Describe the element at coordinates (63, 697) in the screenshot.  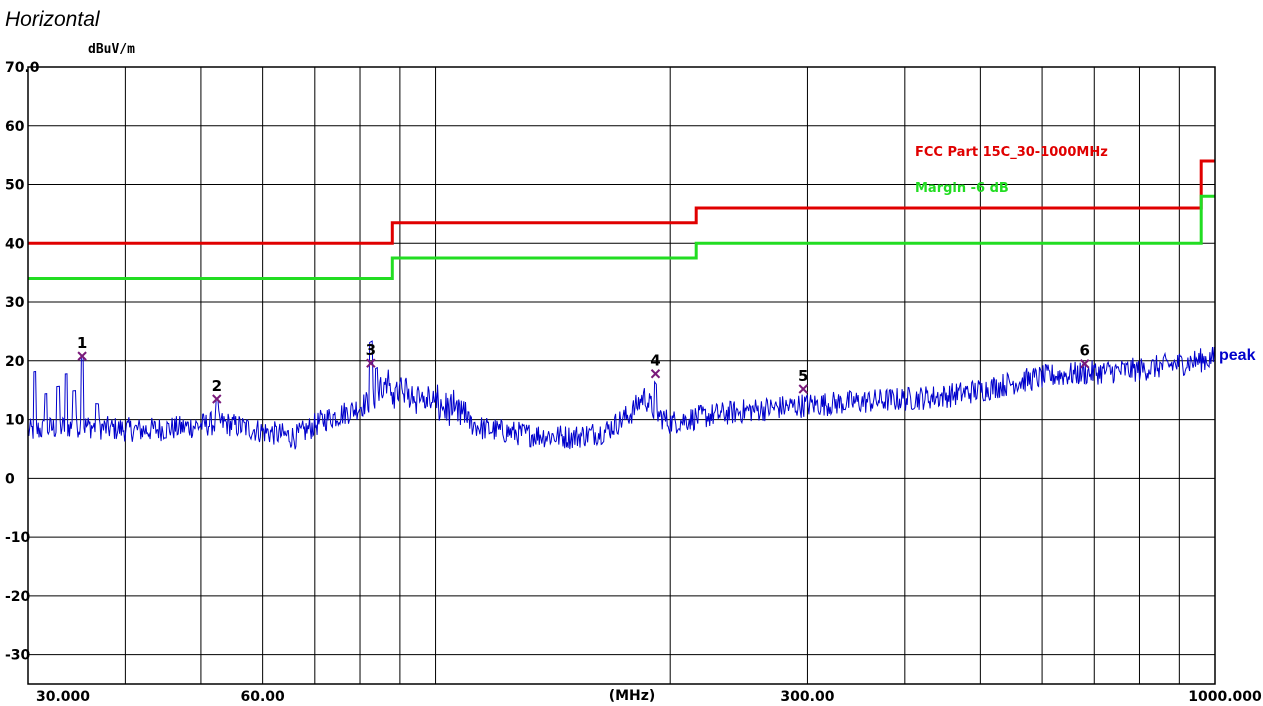
I see `x-tick-label: 30.000` at that location.